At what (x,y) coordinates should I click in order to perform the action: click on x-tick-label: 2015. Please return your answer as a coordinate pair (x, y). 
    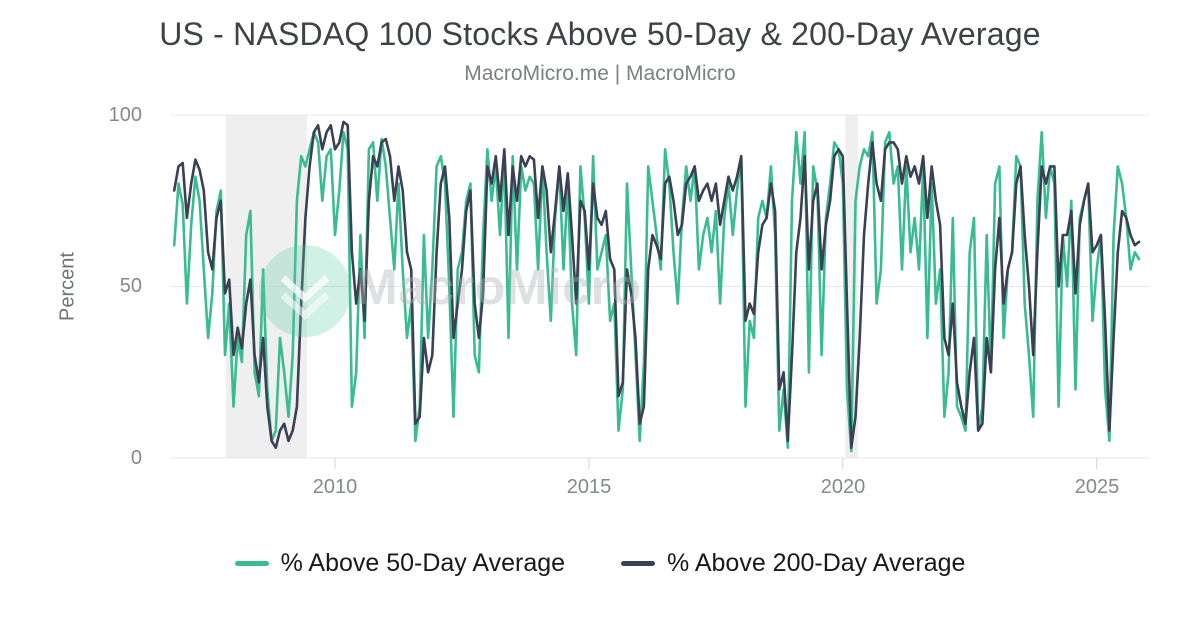
    Looking at the image, I should click on (589, 487).